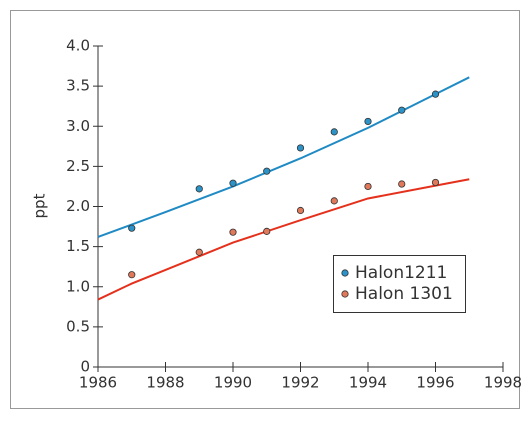  Describe the element at coordinates (78, 326) in the screenshot. I see `y-tick-label: 0.5` at that location.